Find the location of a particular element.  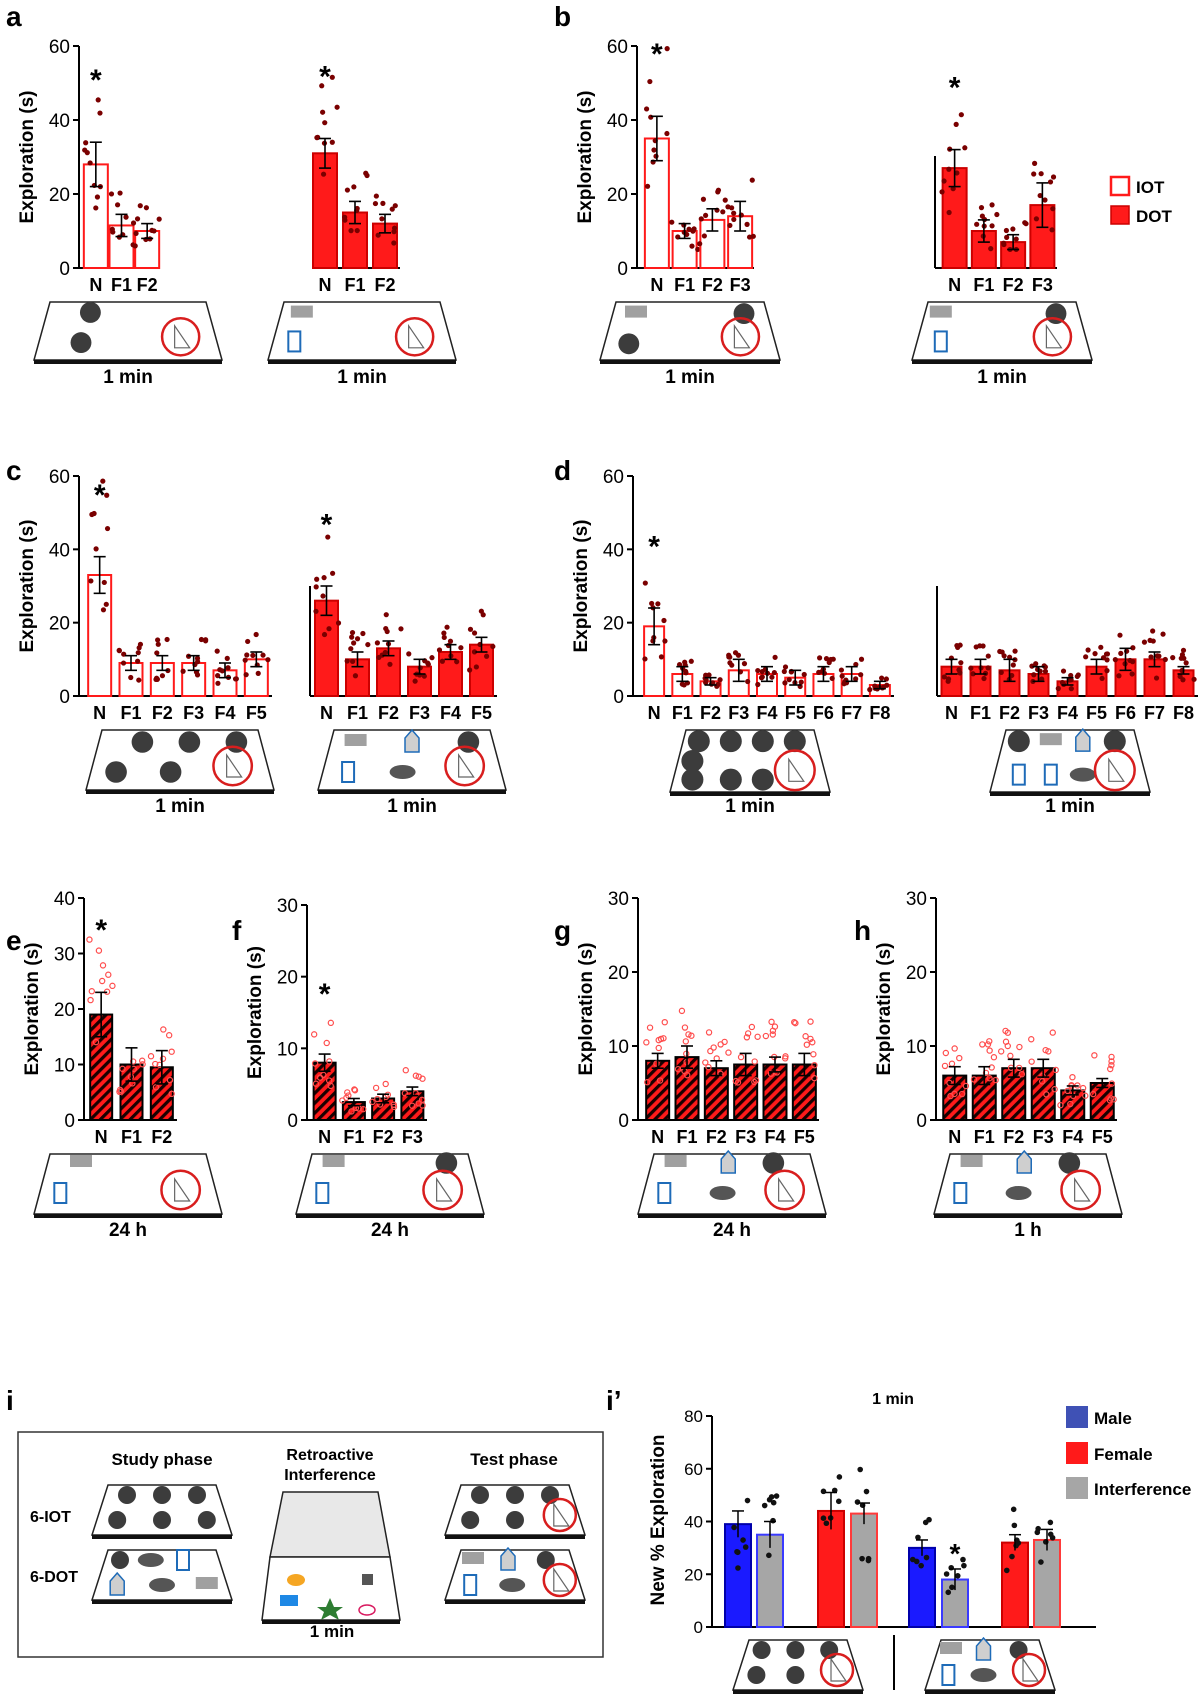

legend-dot-swatch is located at coordinates (1120, 215).